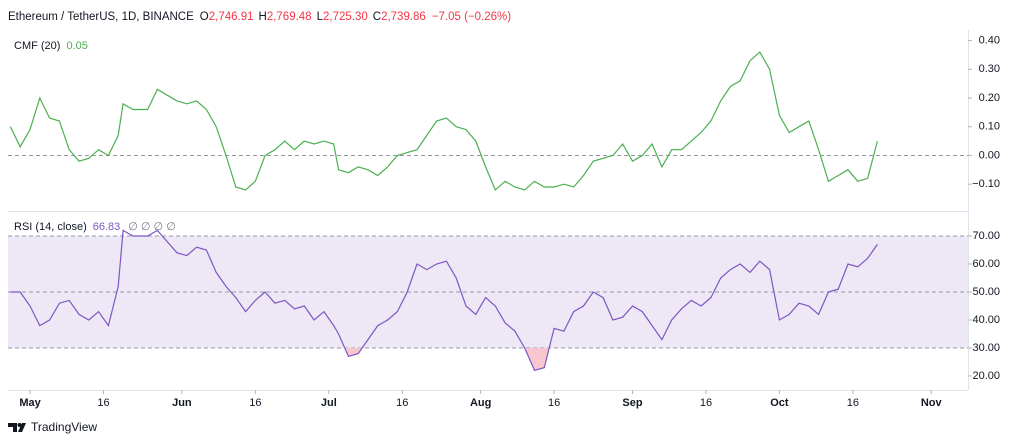 This screenshot has height=440, width=1024. Describe the element at coordinates (986, 376) in the screenshot. I see `y-tick-label: 20.00` at that location.